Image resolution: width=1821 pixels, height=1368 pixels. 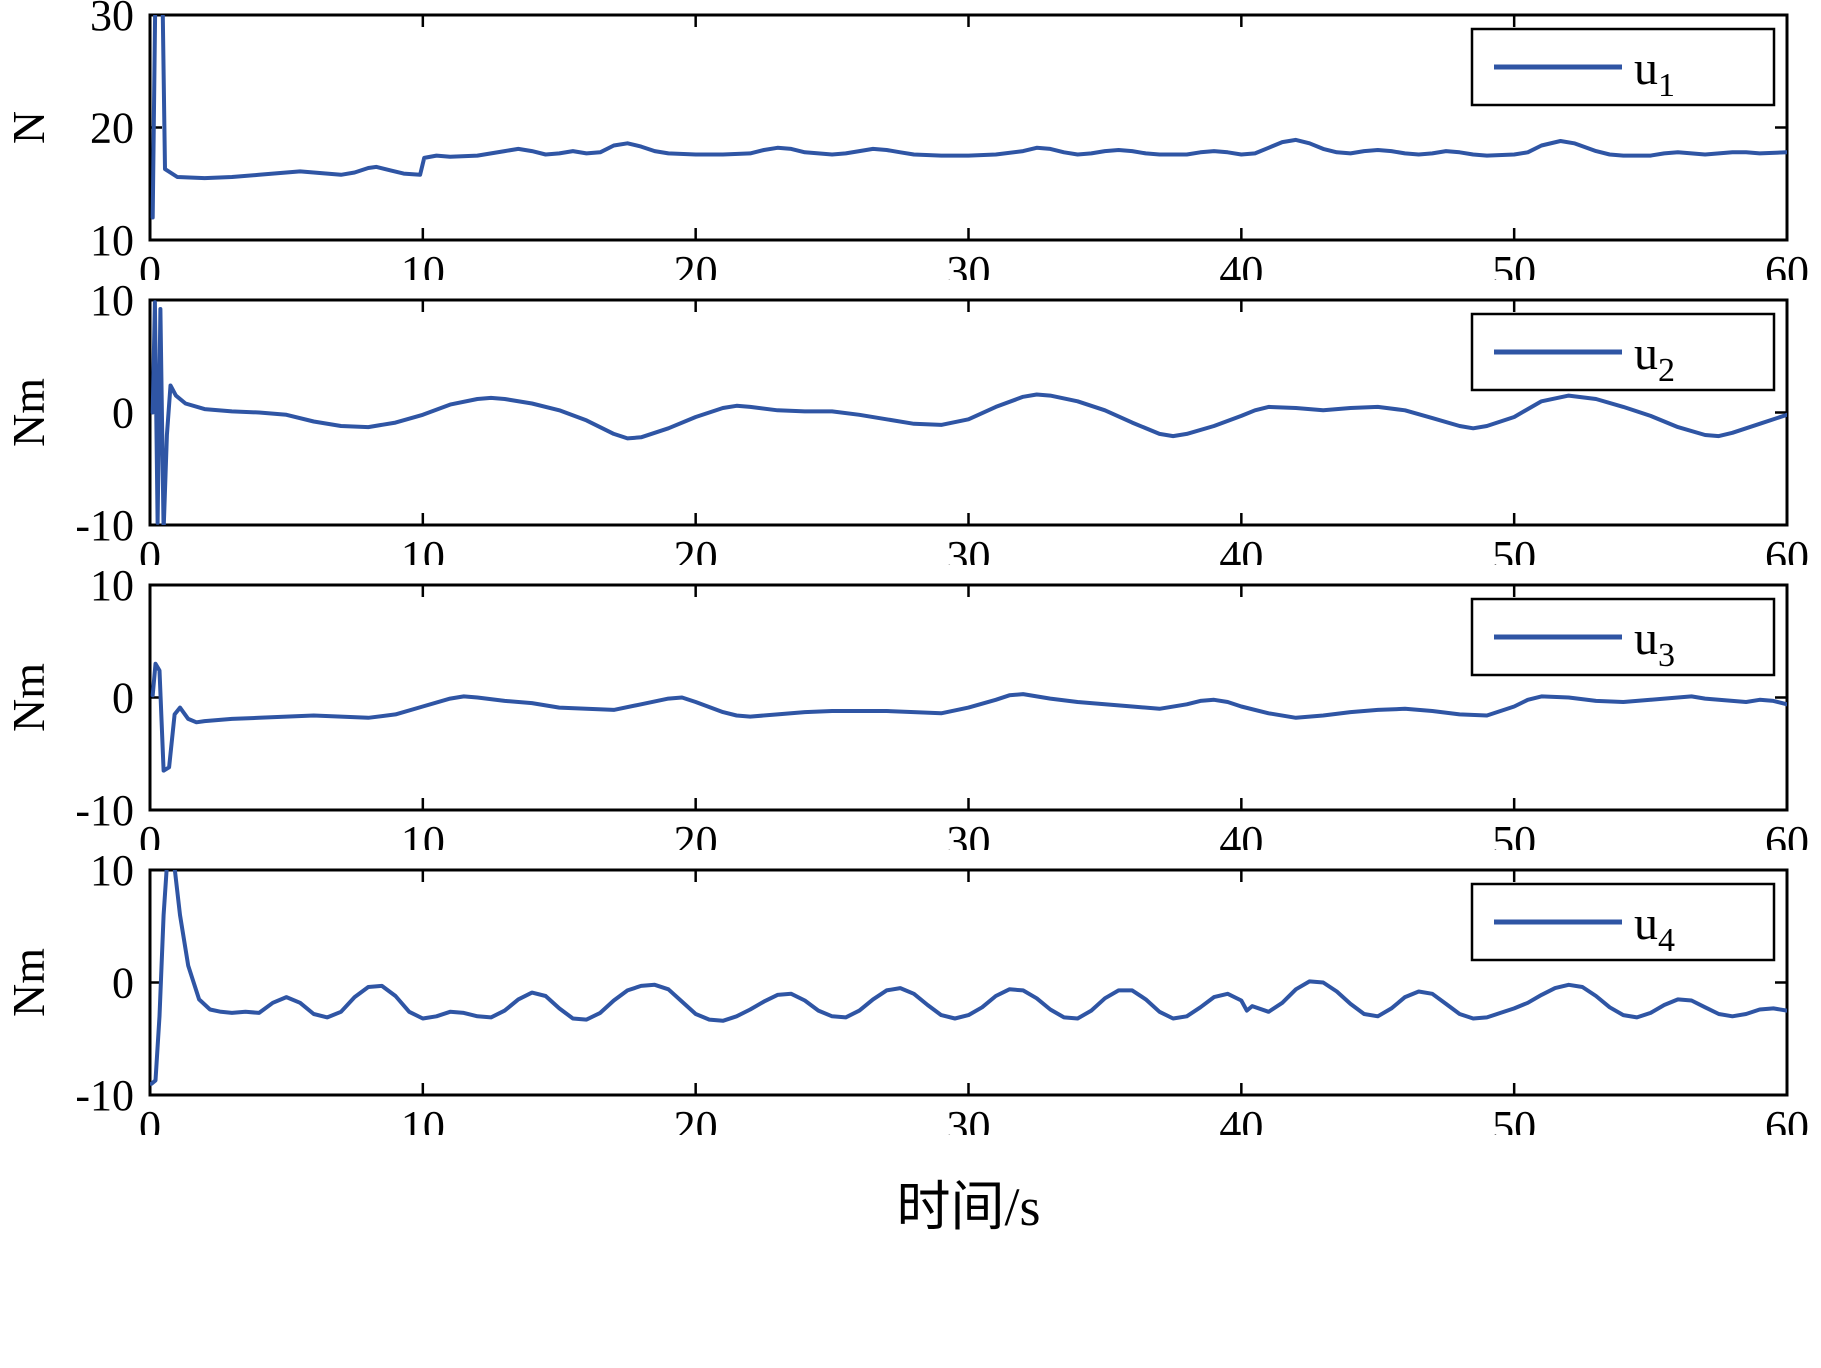 I want to click on y-axis-label: N, so click(x=28, y=127).